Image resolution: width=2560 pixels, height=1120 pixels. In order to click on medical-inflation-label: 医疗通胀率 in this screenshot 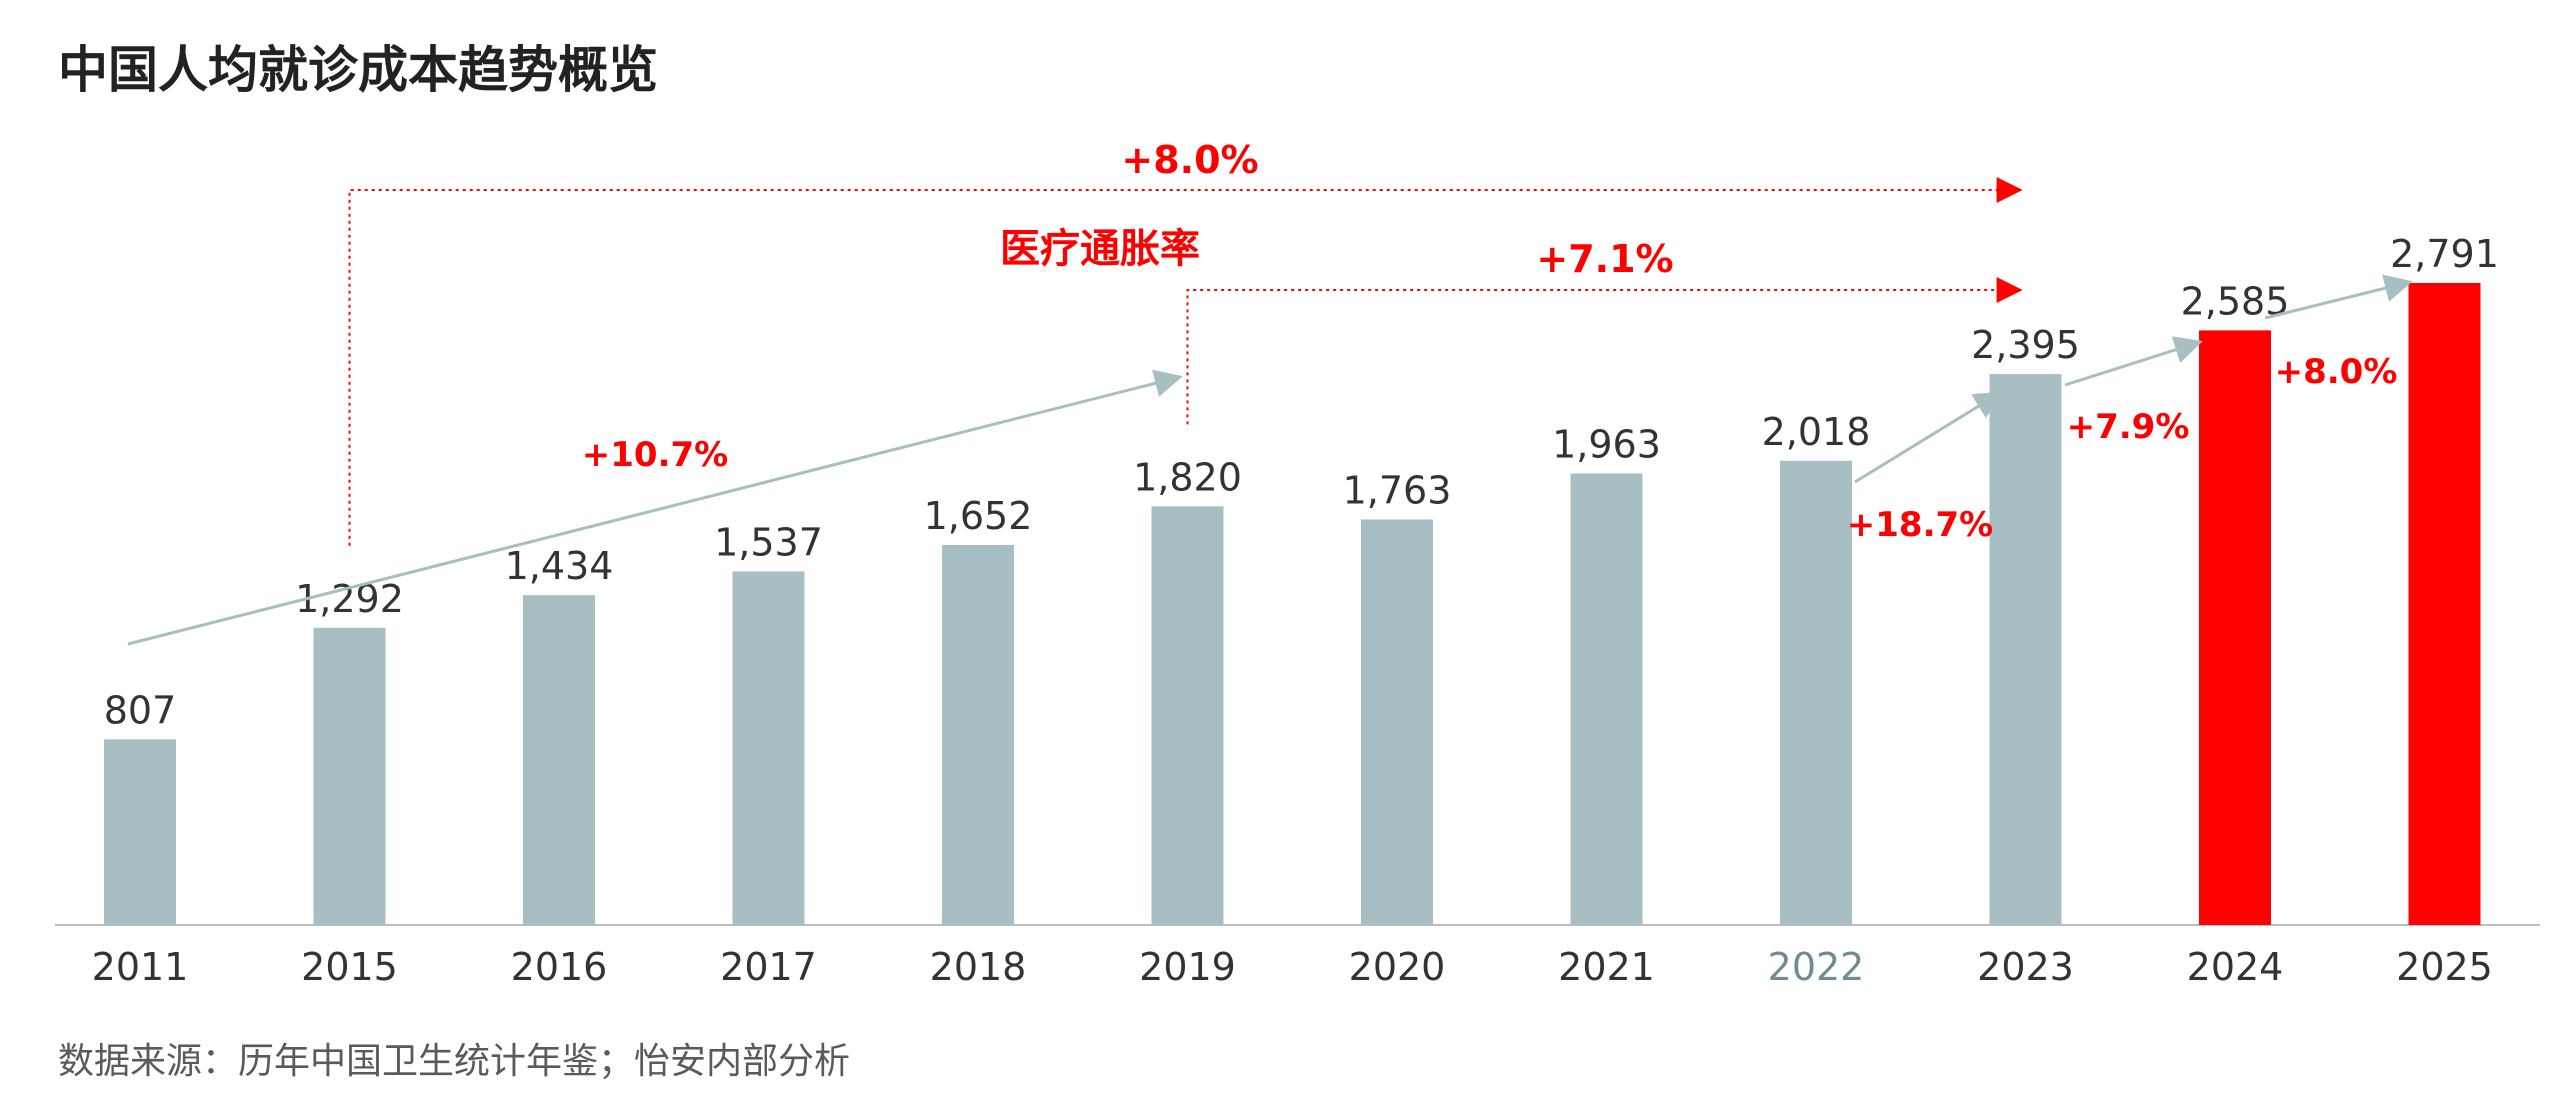, I will do `click(1100, 249)`.